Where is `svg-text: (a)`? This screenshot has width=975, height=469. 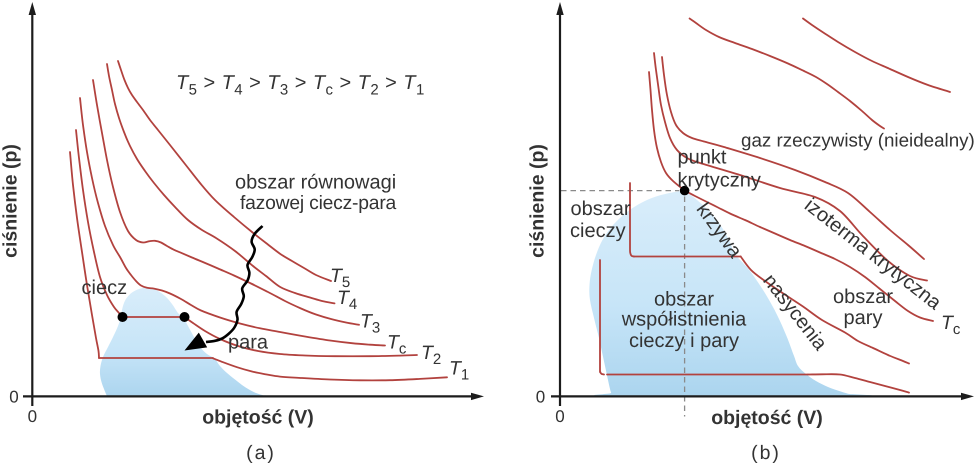
svg-text: (a) is located at coordinates (261, 453).